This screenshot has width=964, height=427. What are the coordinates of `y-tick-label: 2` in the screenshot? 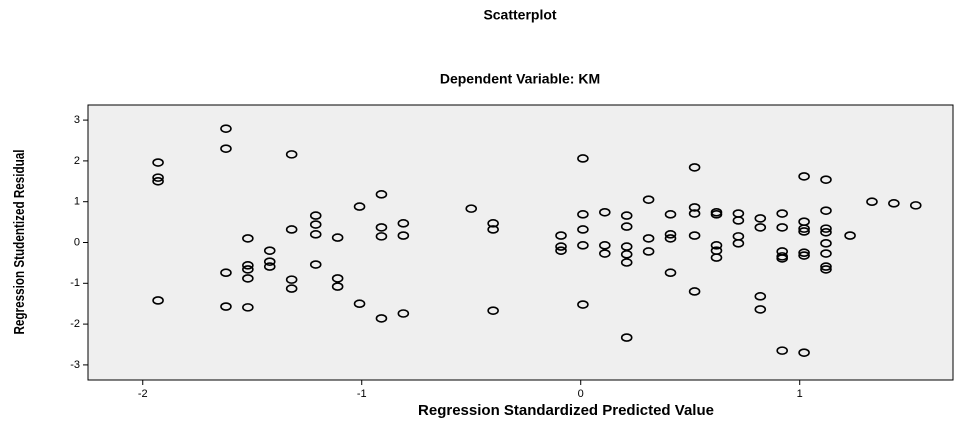 It's located at (77, 161).